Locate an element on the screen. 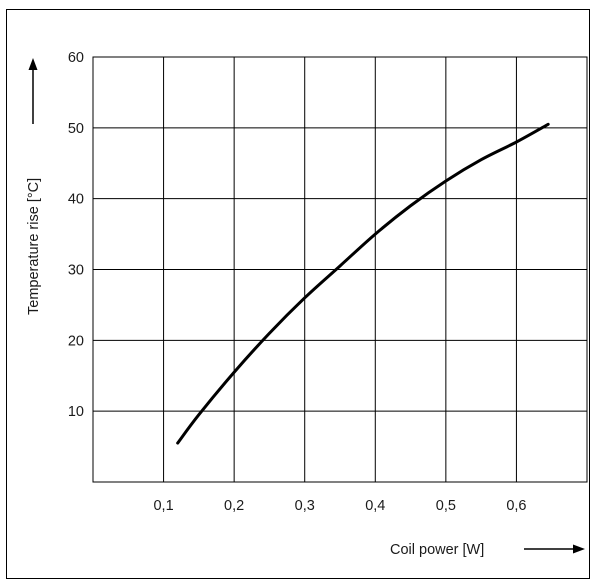 Image resolution: width=598 pixels, height=585 pixels. y-axis-label: Temperature rise [°C] is located at coordinates (34, 246).